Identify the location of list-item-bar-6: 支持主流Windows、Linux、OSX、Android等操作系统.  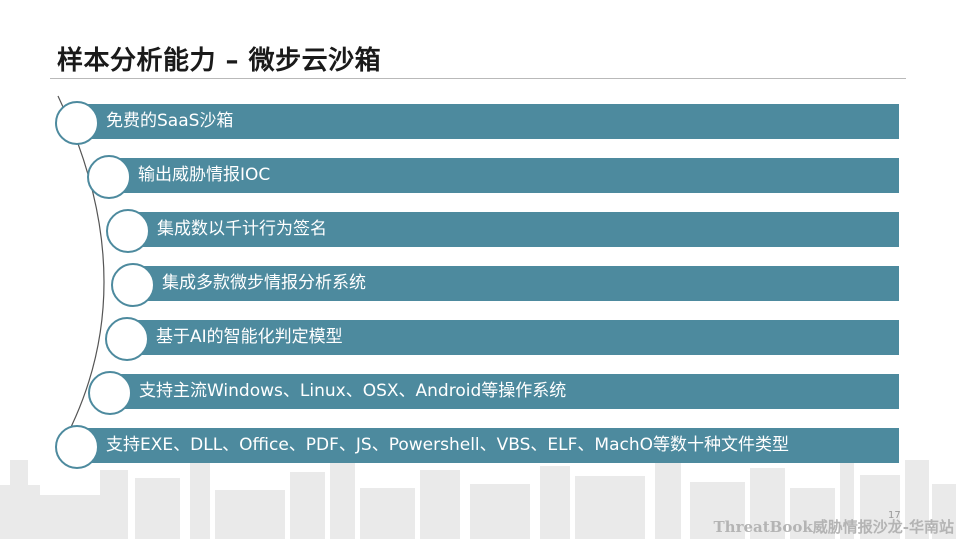
(505, 391).